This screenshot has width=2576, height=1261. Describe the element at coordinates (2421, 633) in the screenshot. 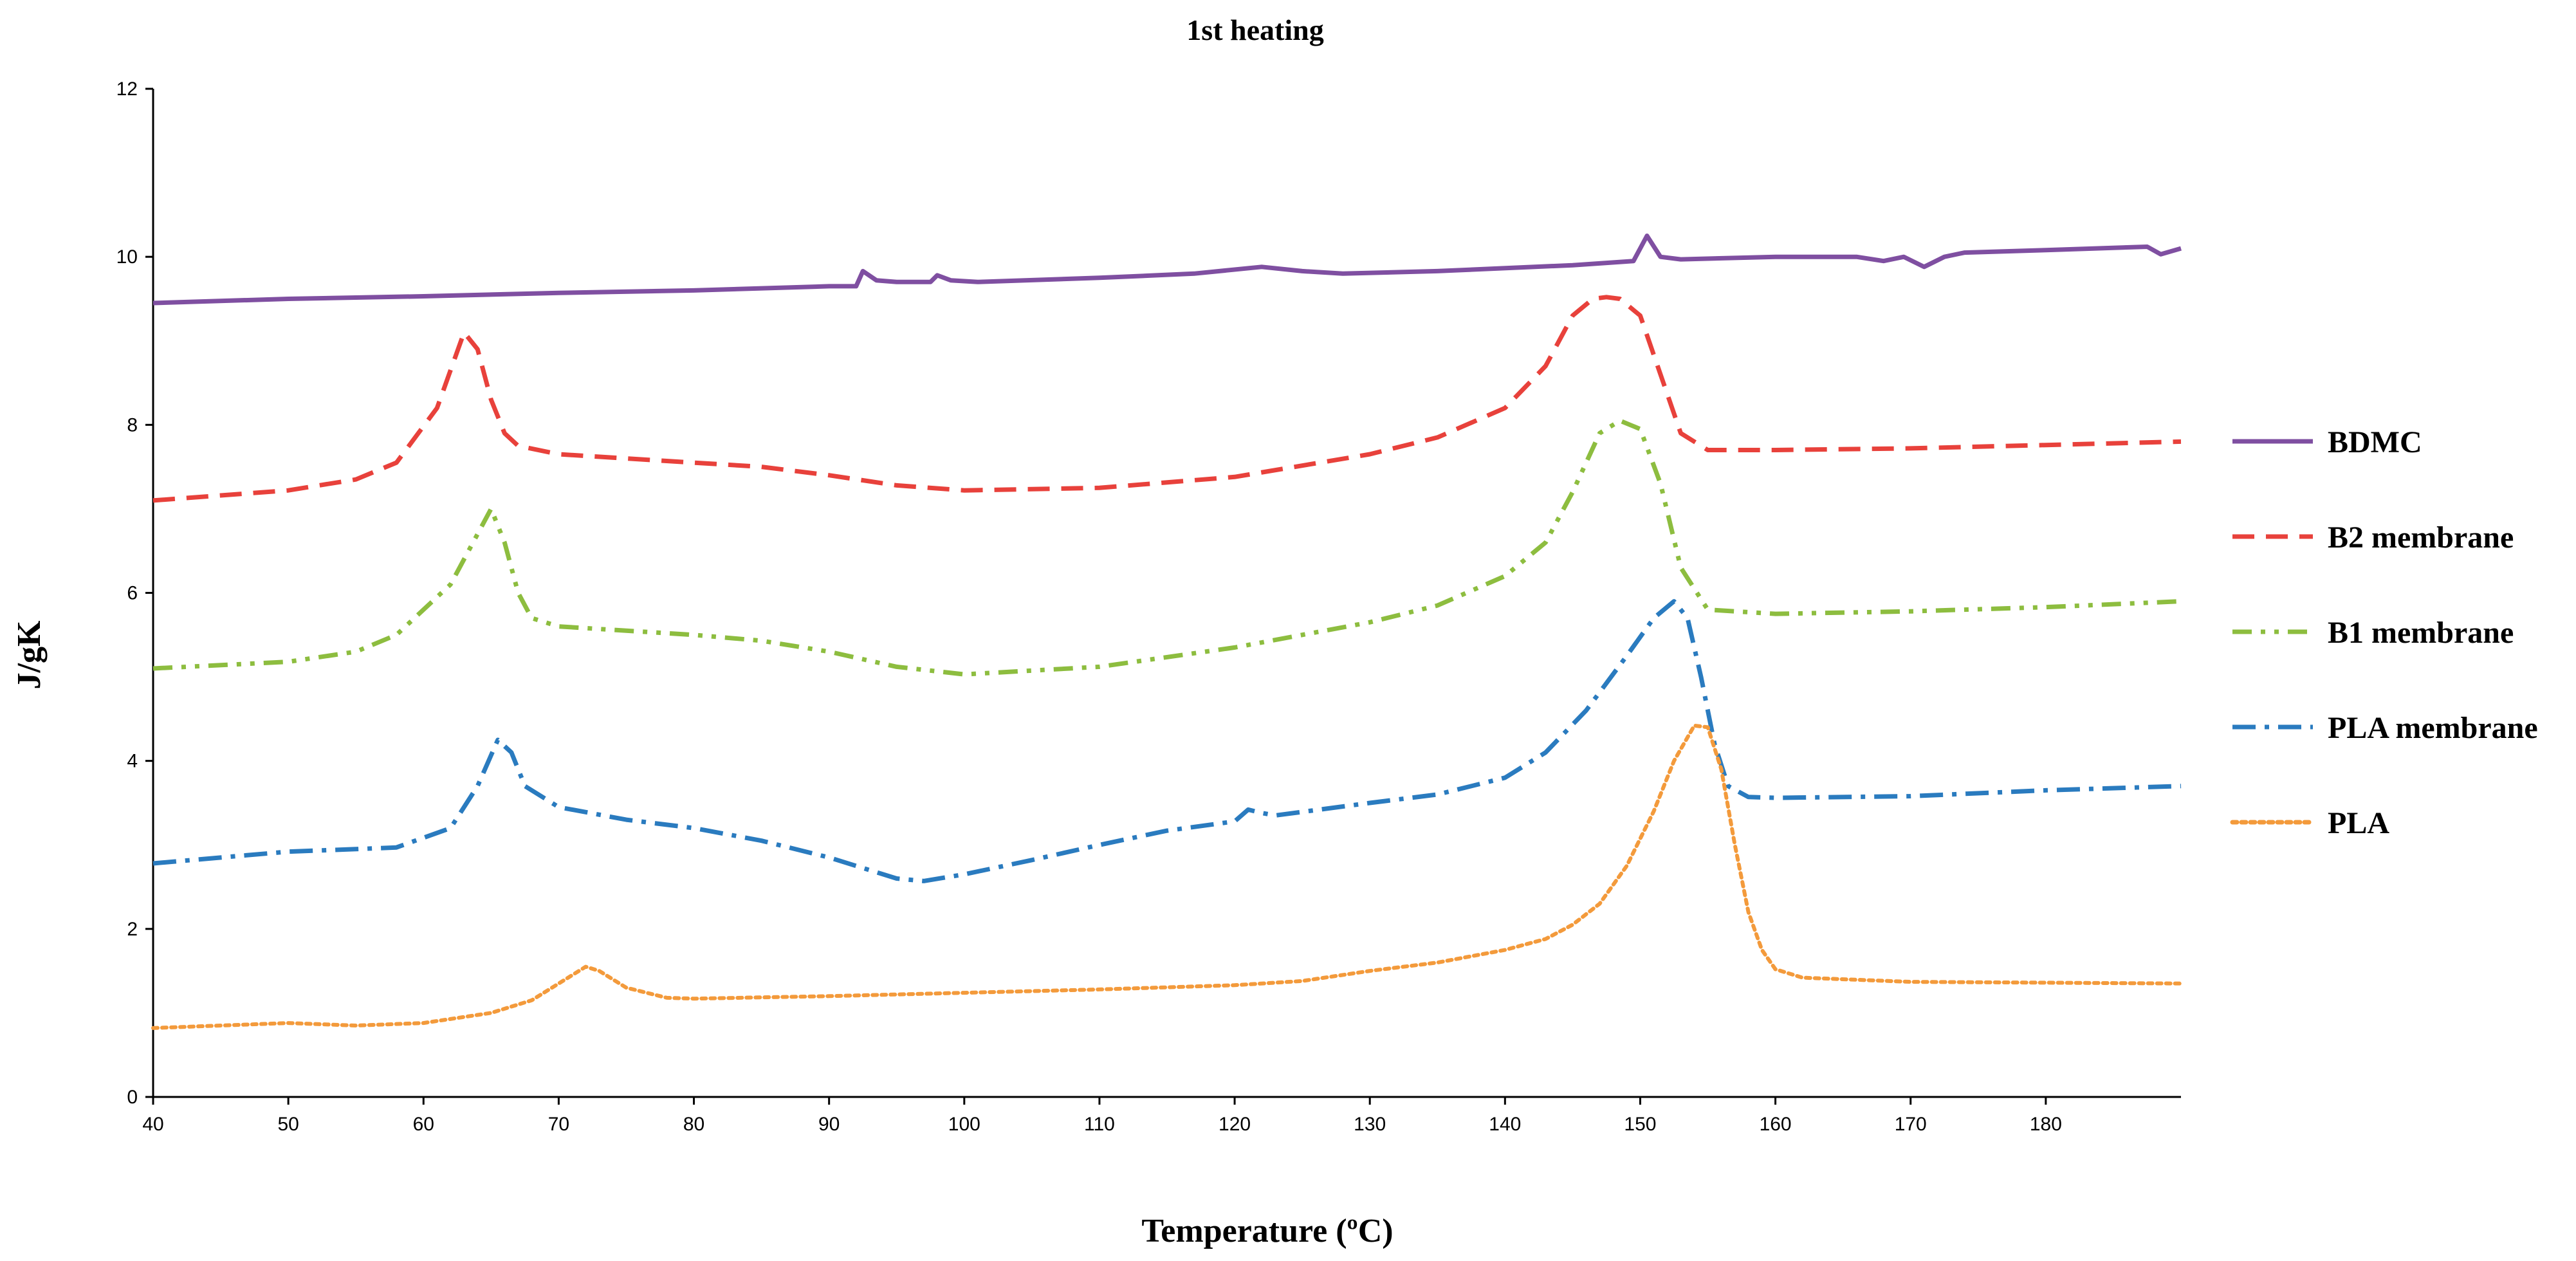

I see `legend-label: B1 membrane` at that location.